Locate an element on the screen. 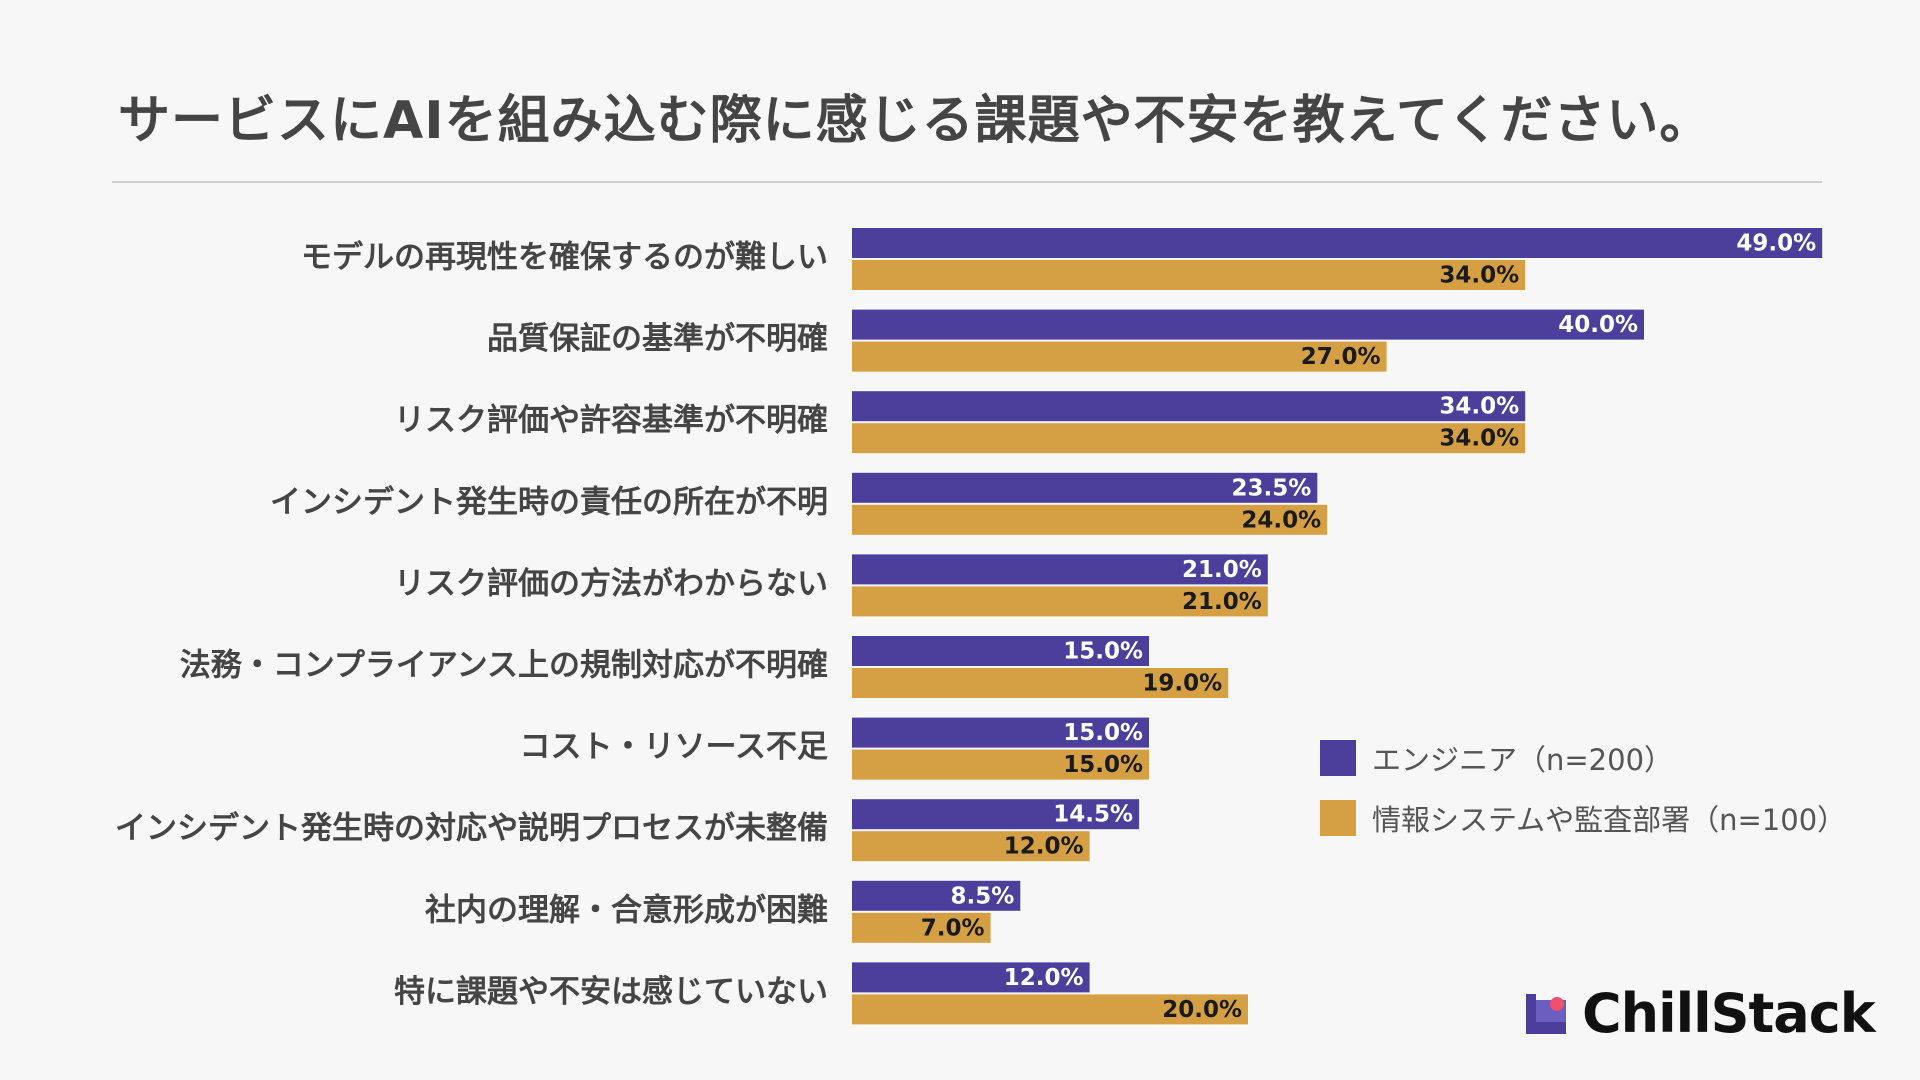 The height and width of the screenshot is (1080, 1920). data-label-audit: 19.0% is located at coordinates (1182, 684).